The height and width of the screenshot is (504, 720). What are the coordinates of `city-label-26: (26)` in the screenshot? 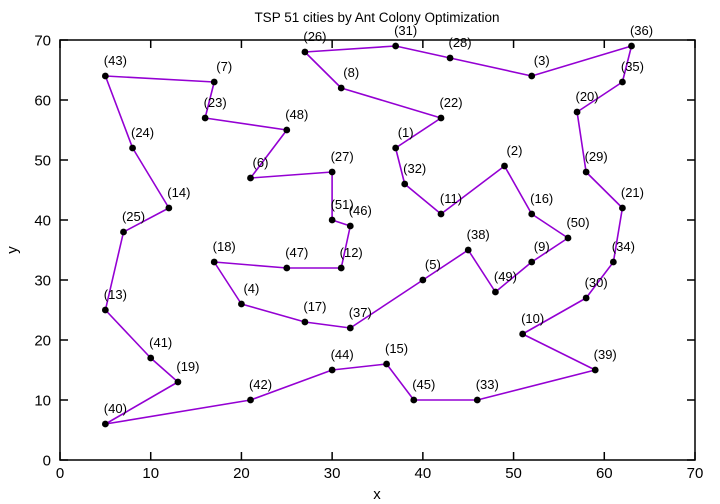 It's located at (314, 36).